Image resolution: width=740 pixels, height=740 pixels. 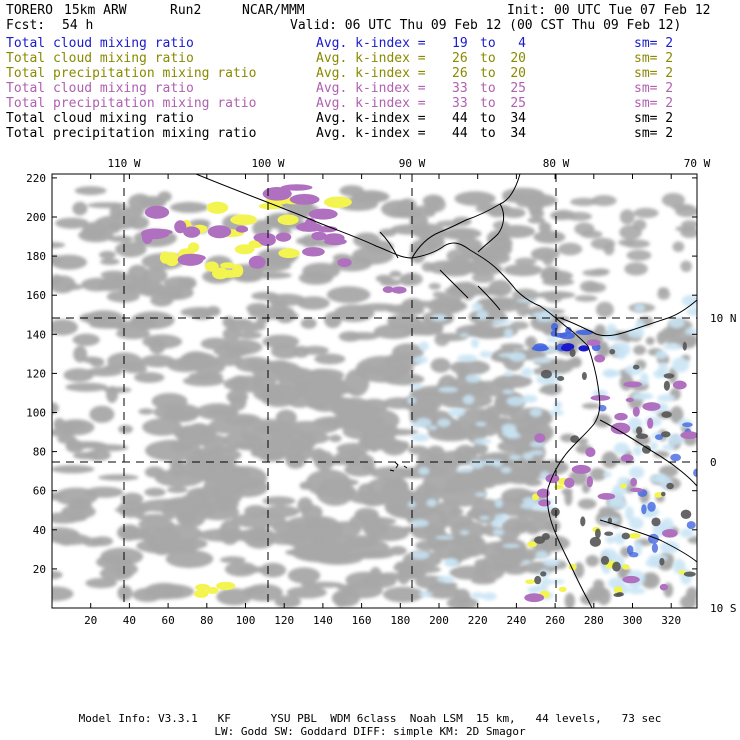 I want to click on model-resolution: 15km ARW, so click(x=95, y=10).